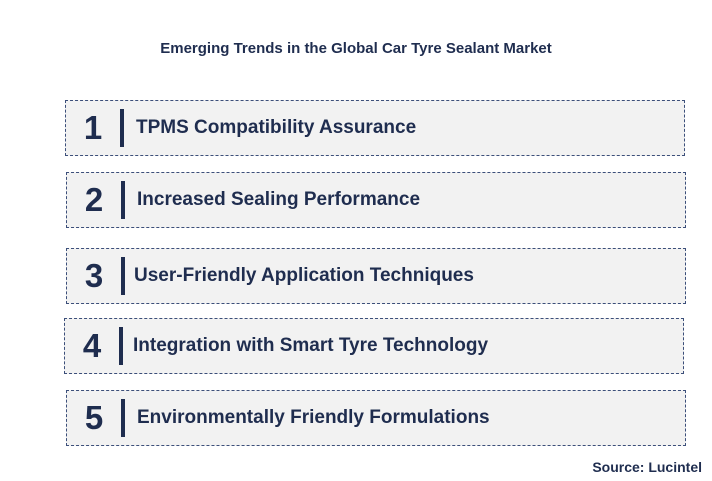 The width and height of the screenshot is (712, 481). I want to click on trend-row-4: 4 Integration with Smart Tyre Technology, so click(374, 346).